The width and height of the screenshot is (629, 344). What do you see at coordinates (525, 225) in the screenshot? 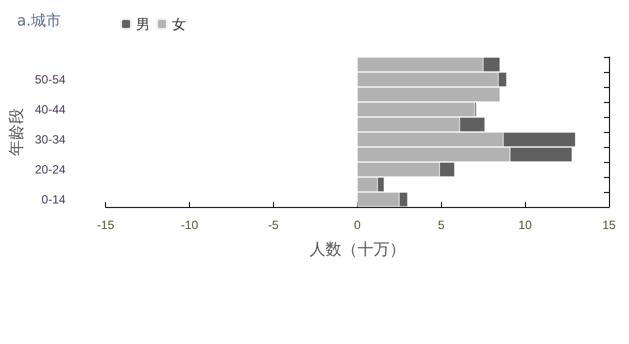
I see `x-tick-label: 10` at bounding box center [525, 225].